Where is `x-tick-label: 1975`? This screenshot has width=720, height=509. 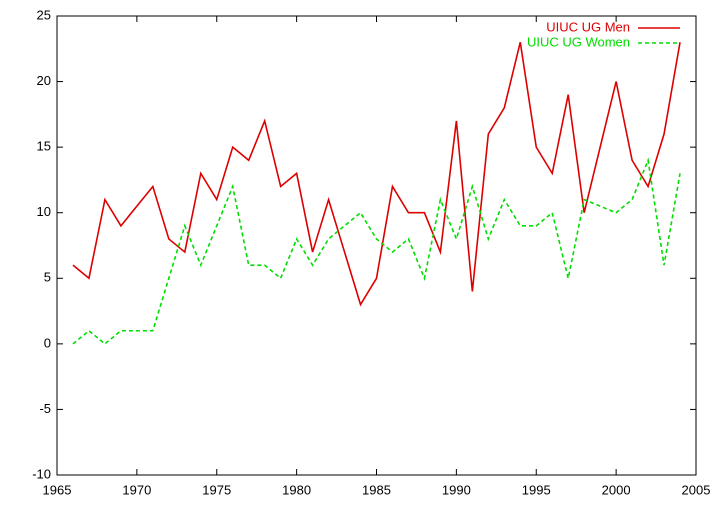 x-tick-label: 1975 is located at coordinates (216, 489).